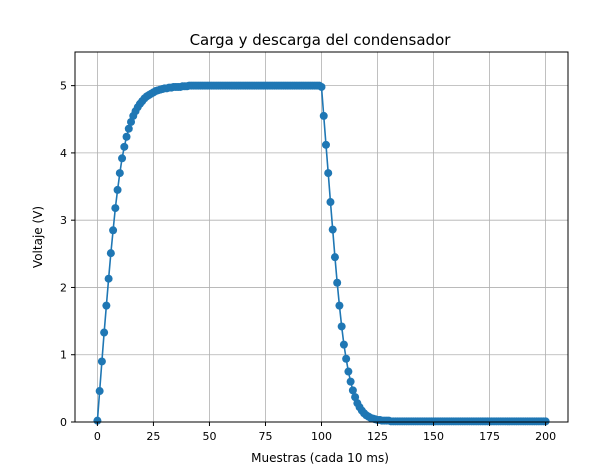  I want to click on x-tick-label: 200, so click(545, 436).